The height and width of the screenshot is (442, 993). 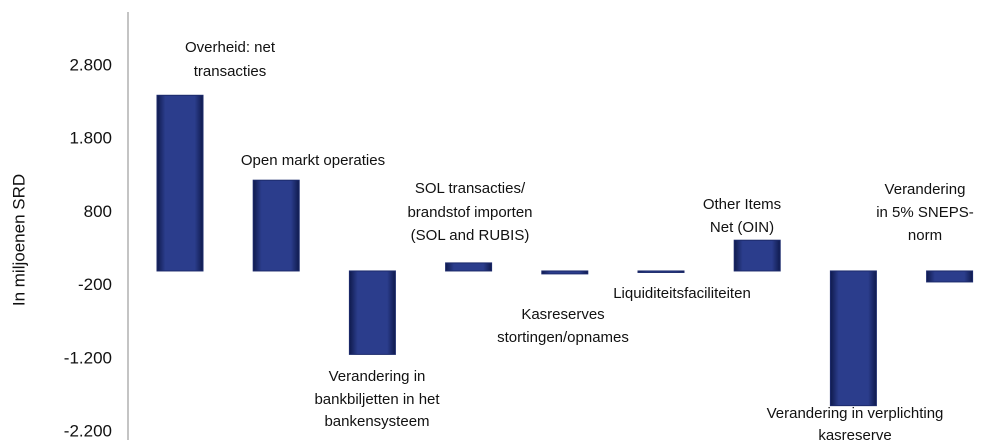 What do you see at coordinates (925, 189) in the screenshot?
I see `category-label: Verandering` at bounding box center [925, 189].